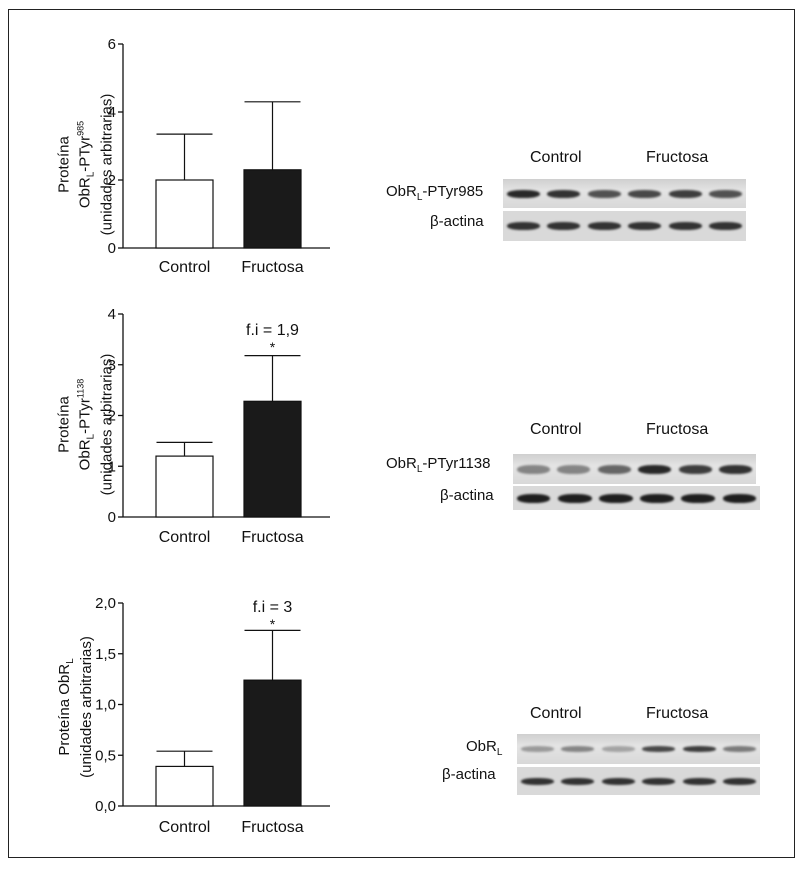 This screenshot has width=807, height=875. I want to click on fold-increase-label: f.i = 3, so click(273, 607).